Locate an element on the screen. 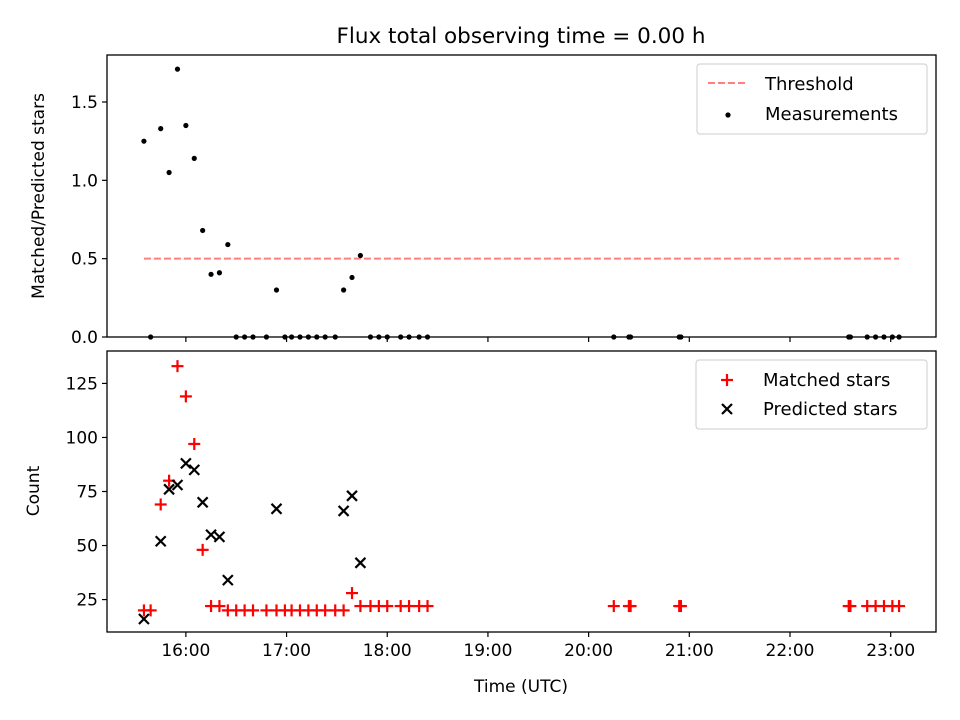 The image size is (960, 720). legend-predicted-label: Predicted stars is located at coordinates (830, 409).